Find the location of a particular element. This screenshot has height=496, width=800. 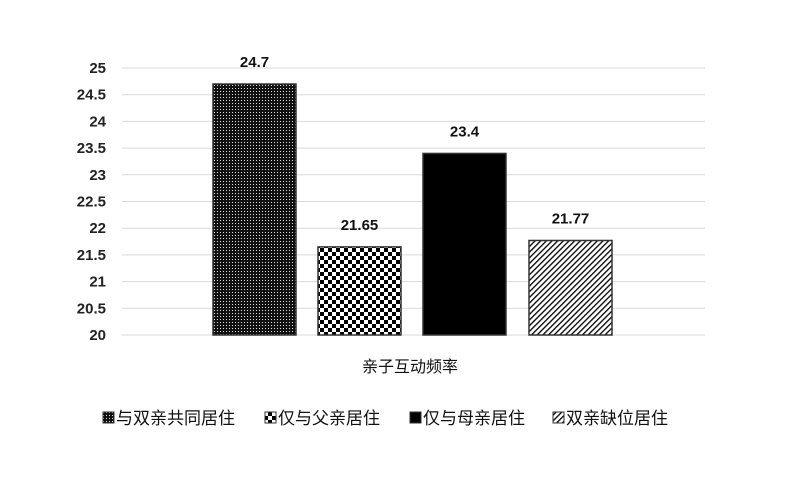

data-label: 21.77 is located at coordinates (571, 218).